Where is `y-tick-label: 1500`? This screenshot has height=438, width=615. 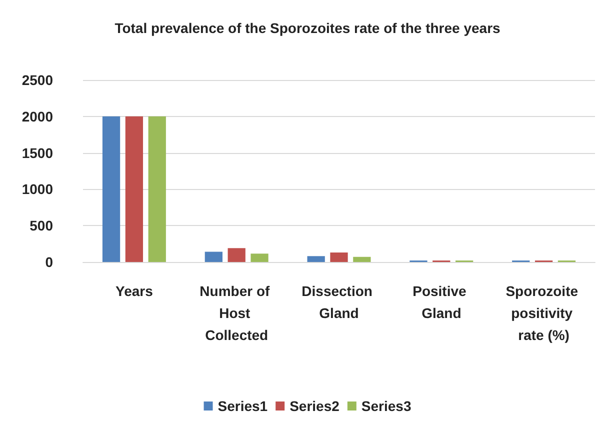
y-tick-label: 1500 is located at coordinates (38, 152).